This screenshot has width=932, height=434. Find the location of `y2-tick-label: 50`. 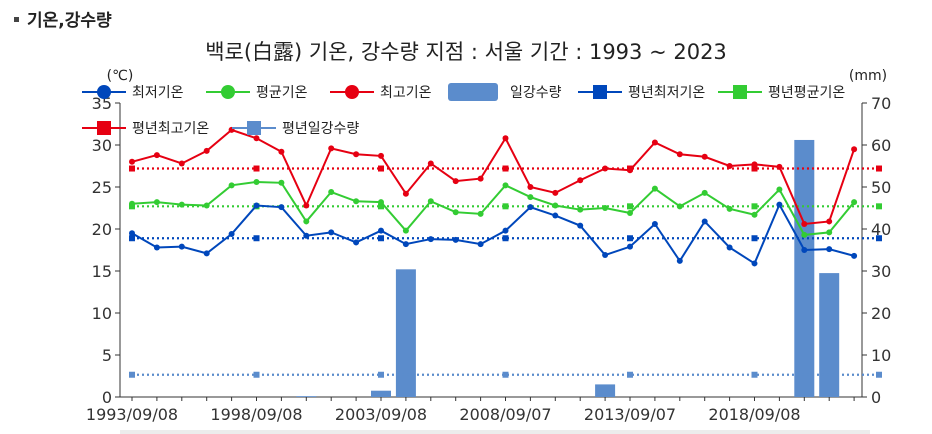

y2-tick-label: 50 is located at coordinates (881, 187).